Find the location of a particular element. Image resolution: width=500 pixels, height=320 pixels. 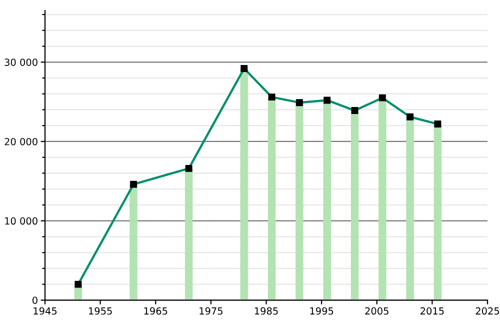

x-tick-label: 1985 is located at coordinates (266, 311).